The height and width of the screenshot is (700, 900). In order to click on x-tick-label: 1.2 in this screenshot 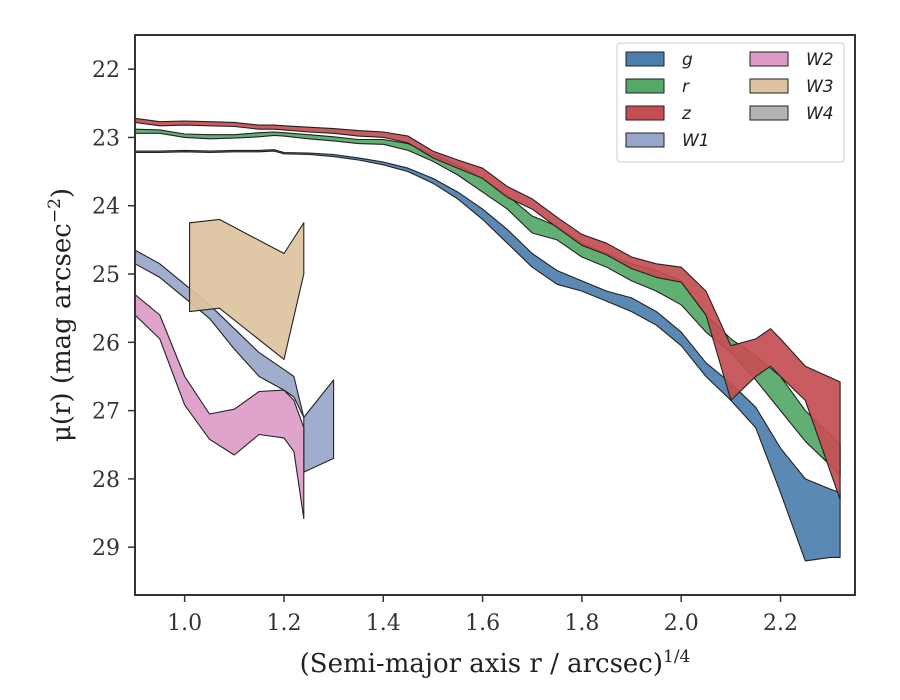, I will do `click(283, 623)`.